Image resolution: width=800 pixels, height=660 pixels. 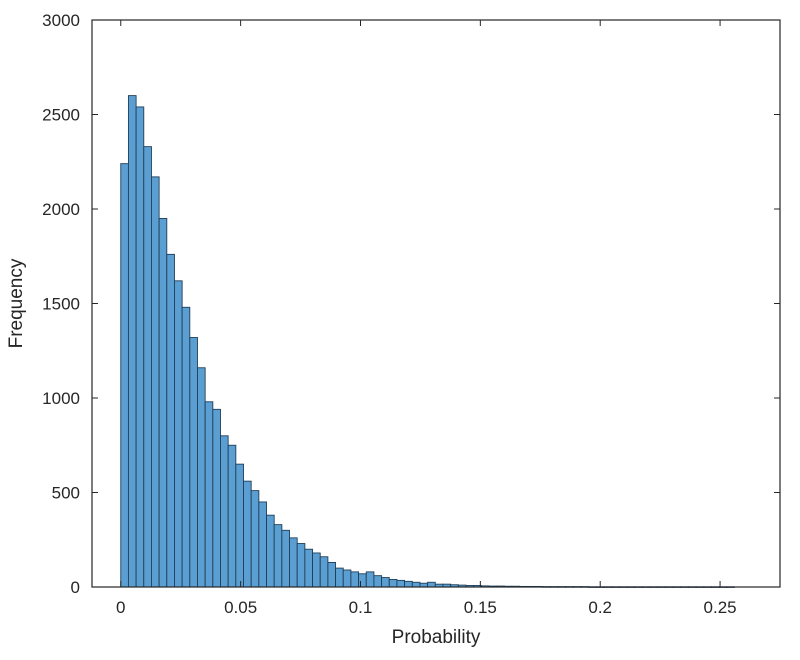 What do you see at coordinates (436, 637) in the screenshot?
I see `x-axis-label: Probability` at bounding box center [436, 637].